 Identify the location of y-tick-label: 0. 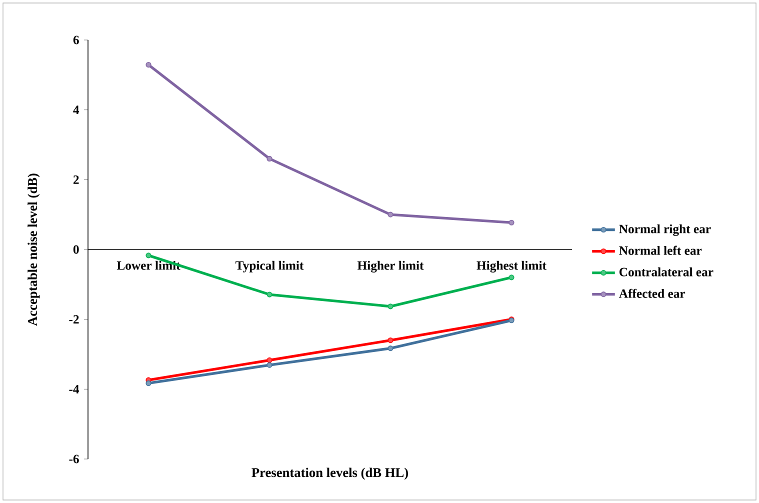
(76, 249).